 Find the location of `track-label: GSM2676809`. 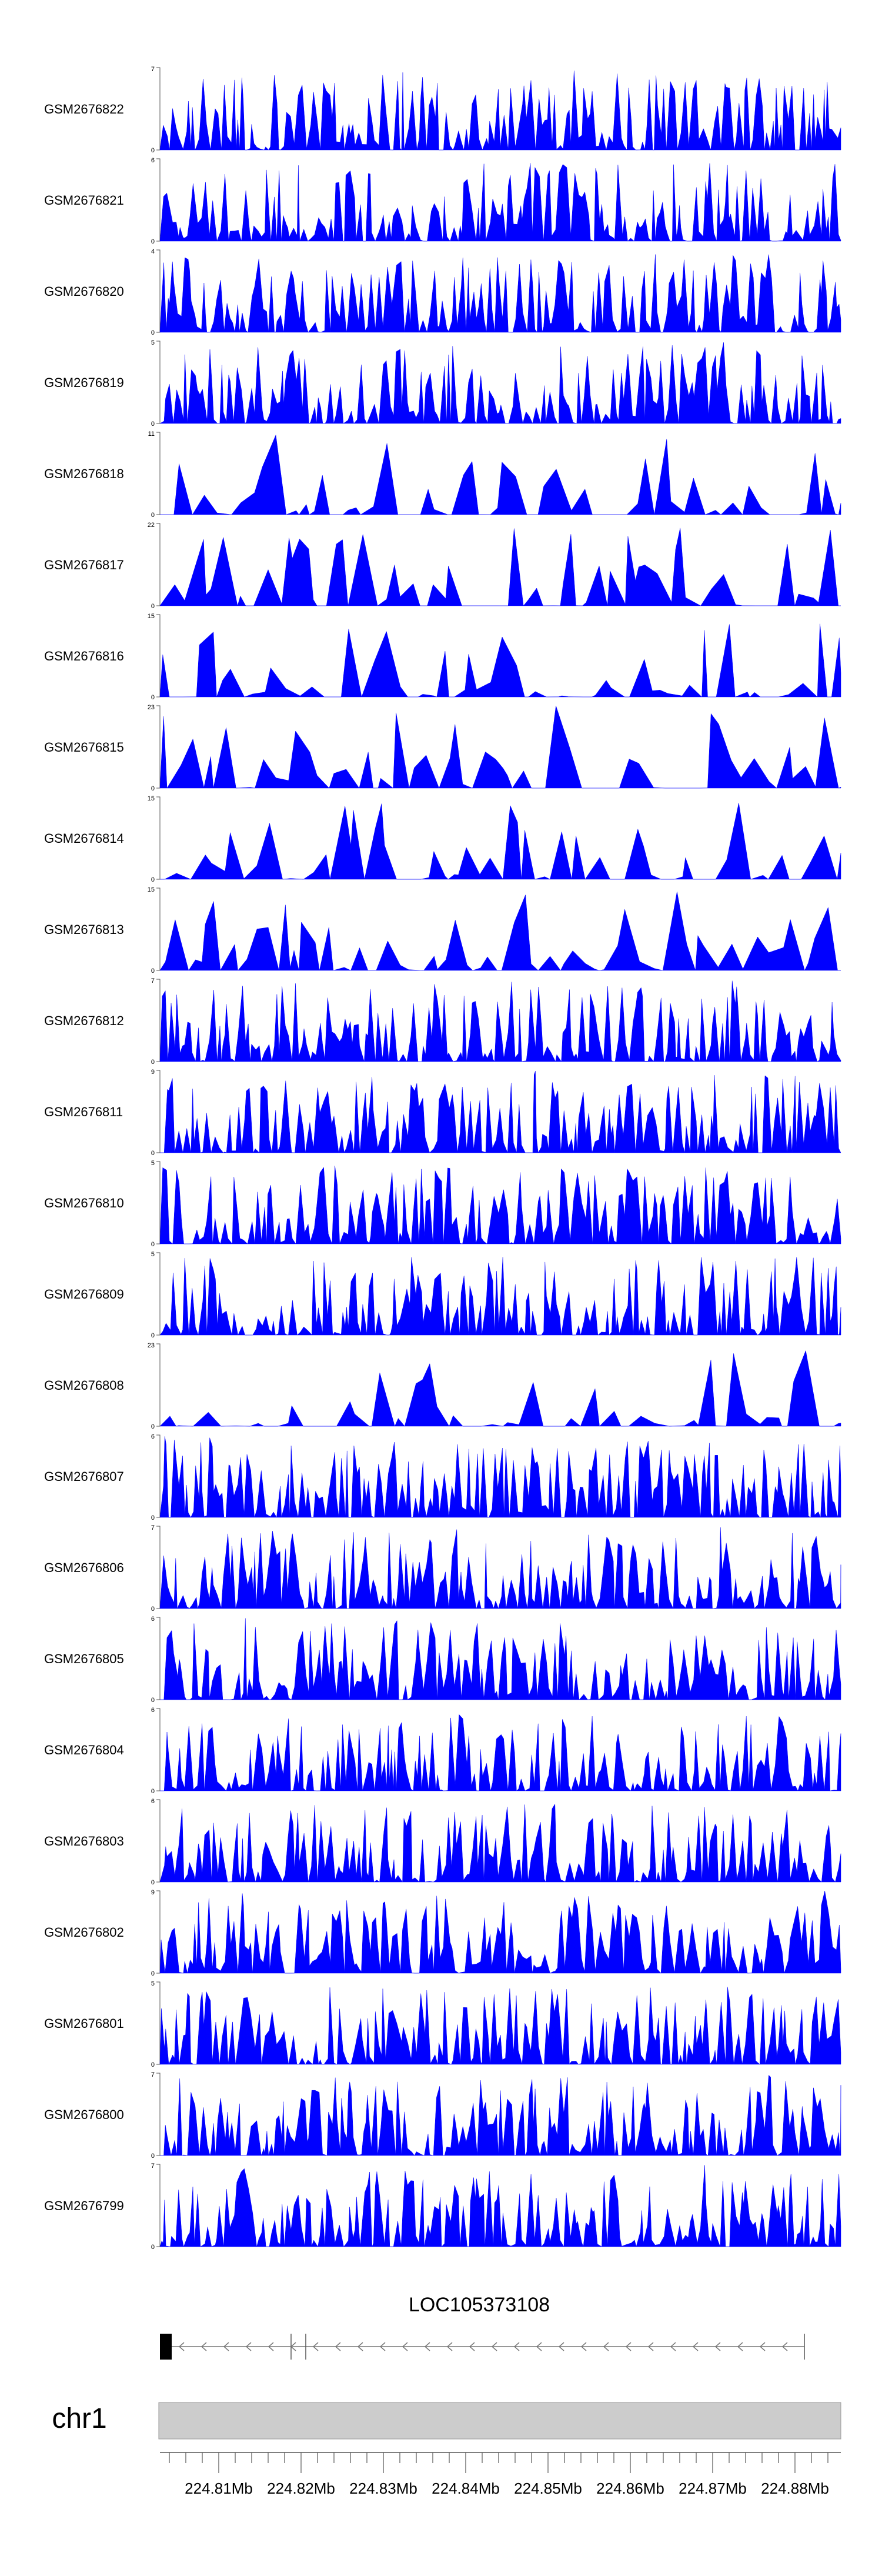

track-label: GSM2676809 is located at coordinates (84, 1294).